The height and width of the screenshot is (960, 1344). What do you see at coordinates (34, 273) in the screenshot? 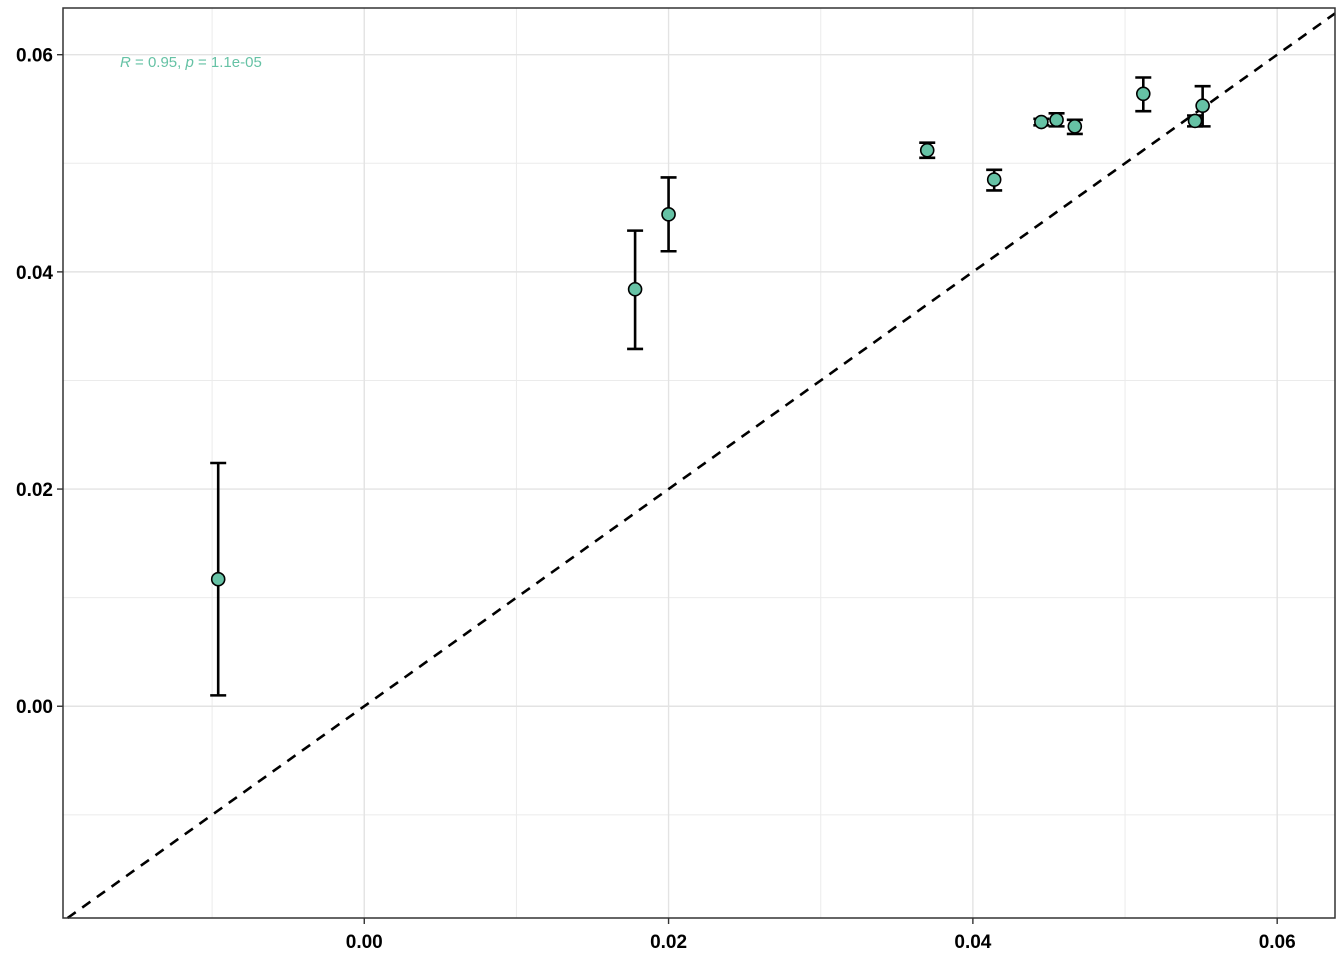
I see `y-tick-label: 0.04` at bounding box center [34, 273].